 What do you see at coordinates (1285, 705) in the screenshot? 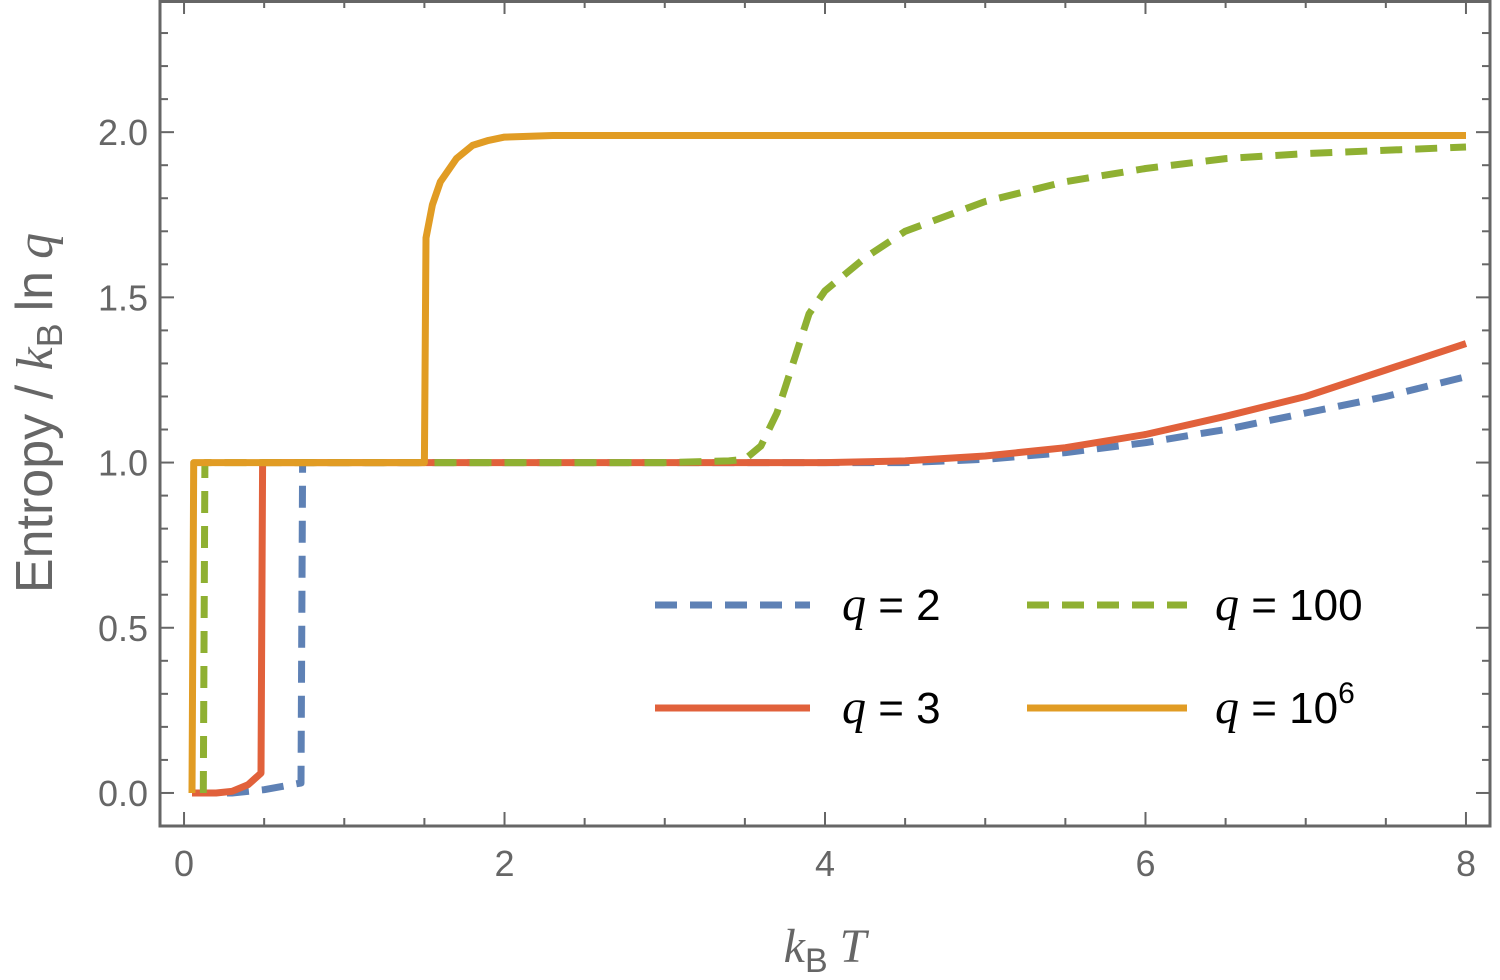
I see `legend-label: q = 106` at bounding box center [1285, 705].